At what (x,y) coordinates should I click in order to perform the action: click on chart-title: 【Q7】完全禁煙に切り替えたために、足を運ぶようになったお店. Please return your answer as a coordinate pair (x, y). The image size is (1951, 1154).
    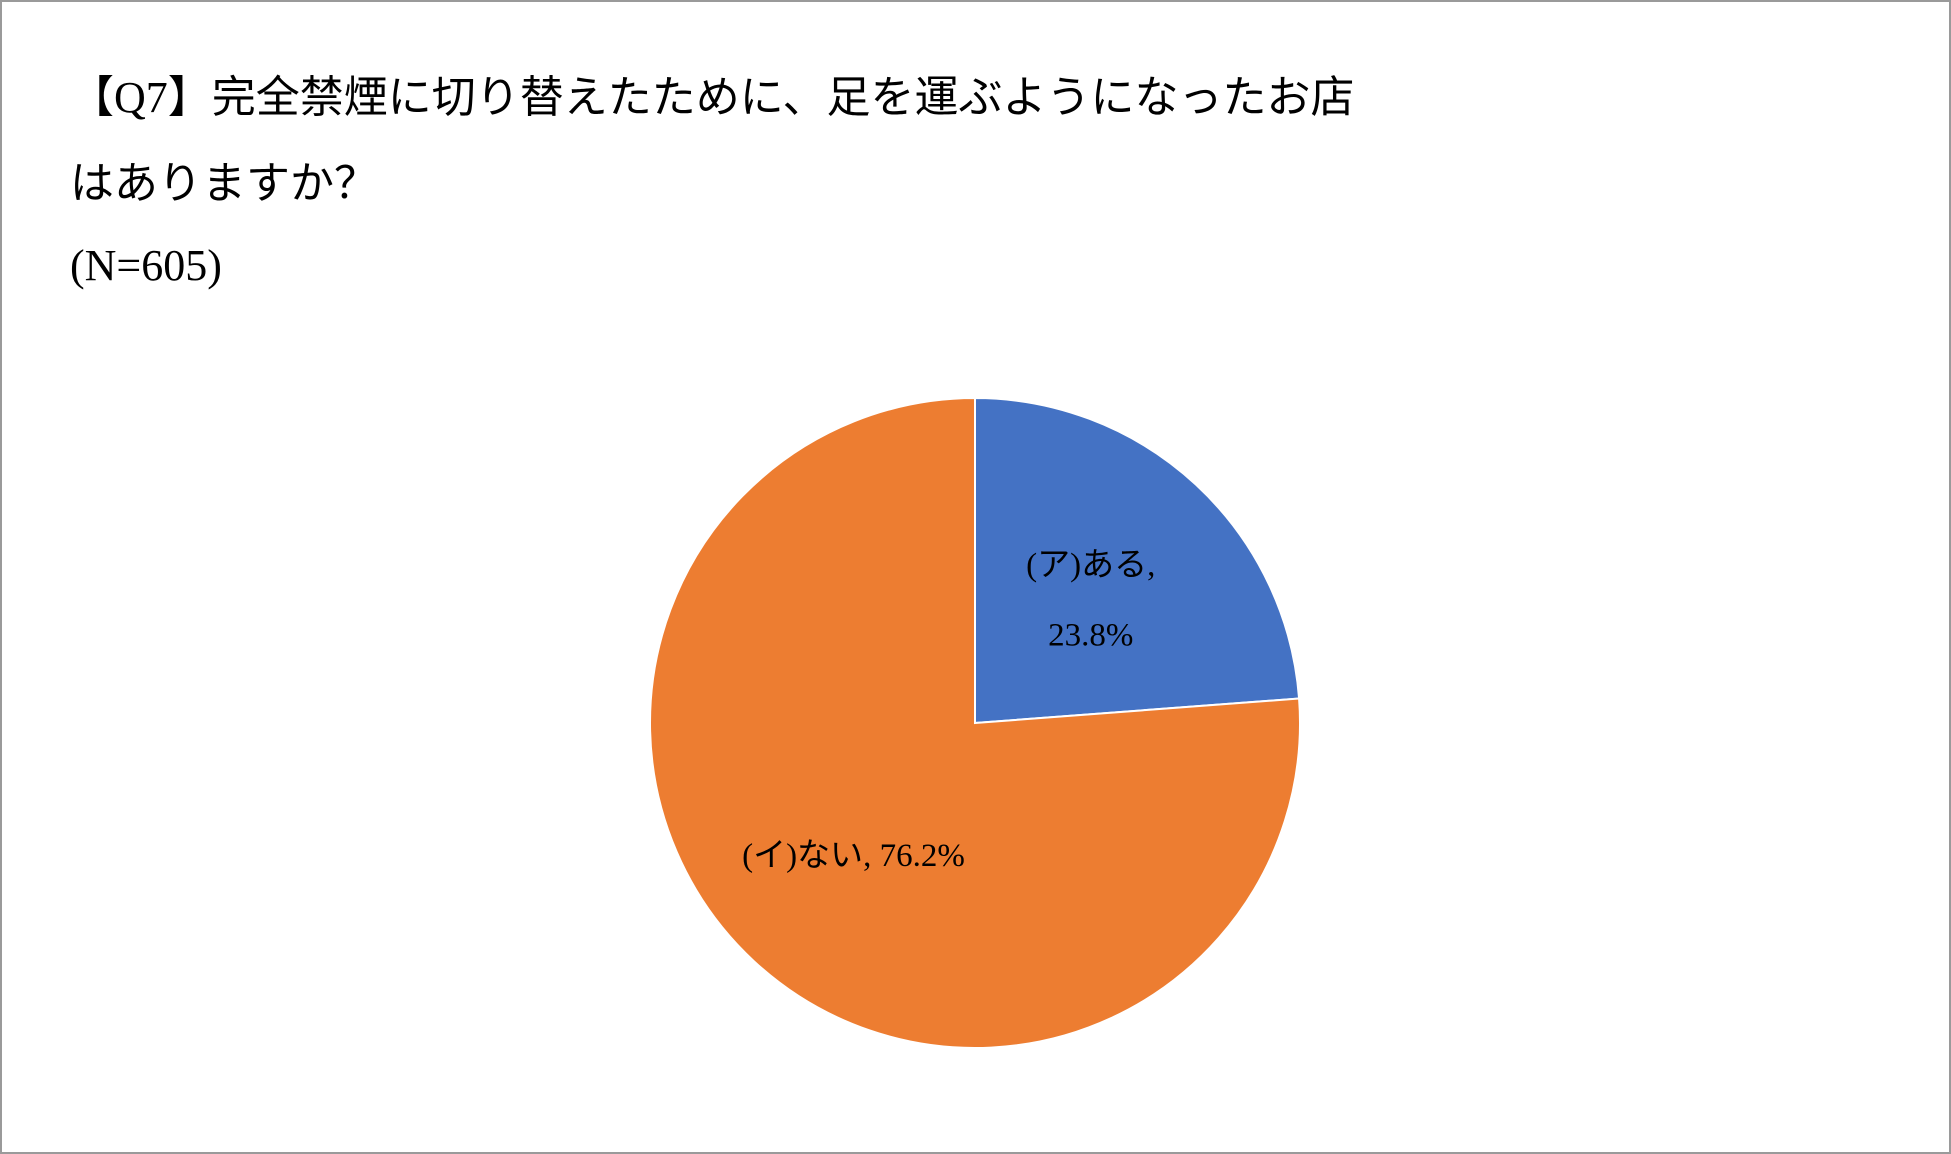
    Looking at the image, I should click on (712, 97).